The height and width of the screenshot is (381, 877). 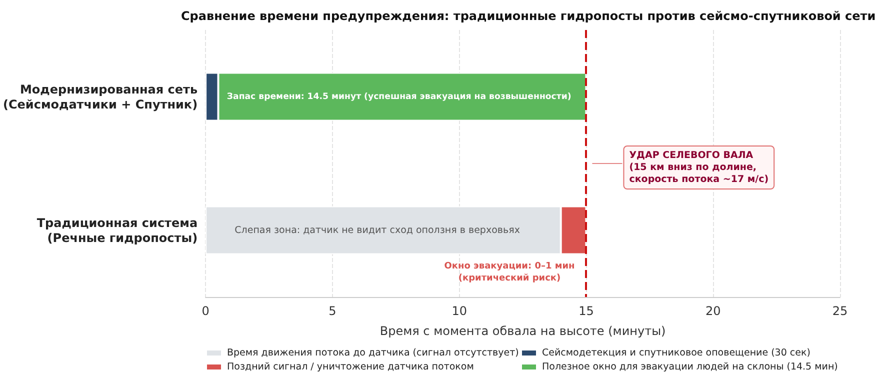 What do you see at coordinates (206, 311) in the screenshot?
I see `x-tick-label: 0` at bounding box center [206, 311].